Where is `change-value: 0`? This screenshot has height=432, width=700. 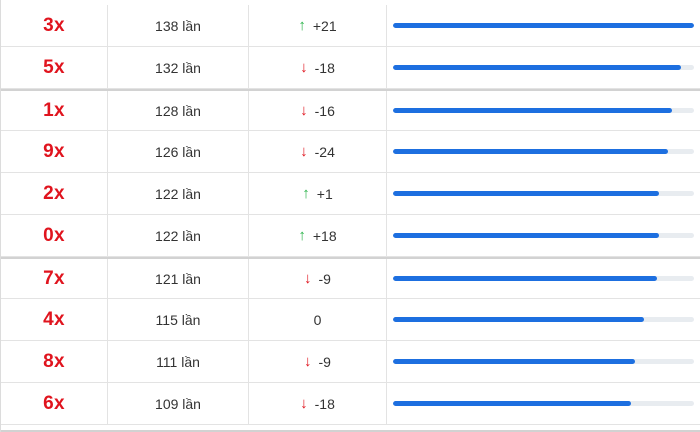
change-value: 0 is located at coordinates (317, 319).